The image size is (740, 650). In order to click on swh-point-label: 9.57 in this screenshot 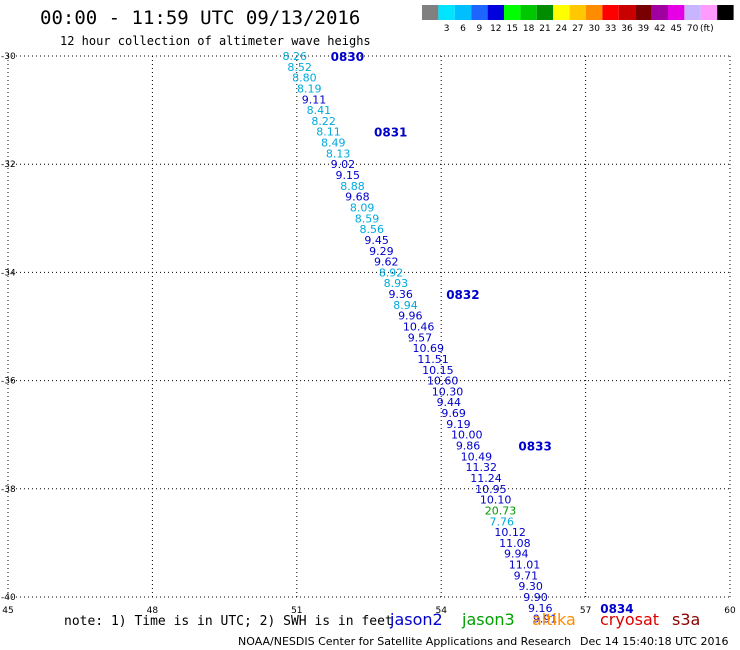, I will do `click(420, 337)`.